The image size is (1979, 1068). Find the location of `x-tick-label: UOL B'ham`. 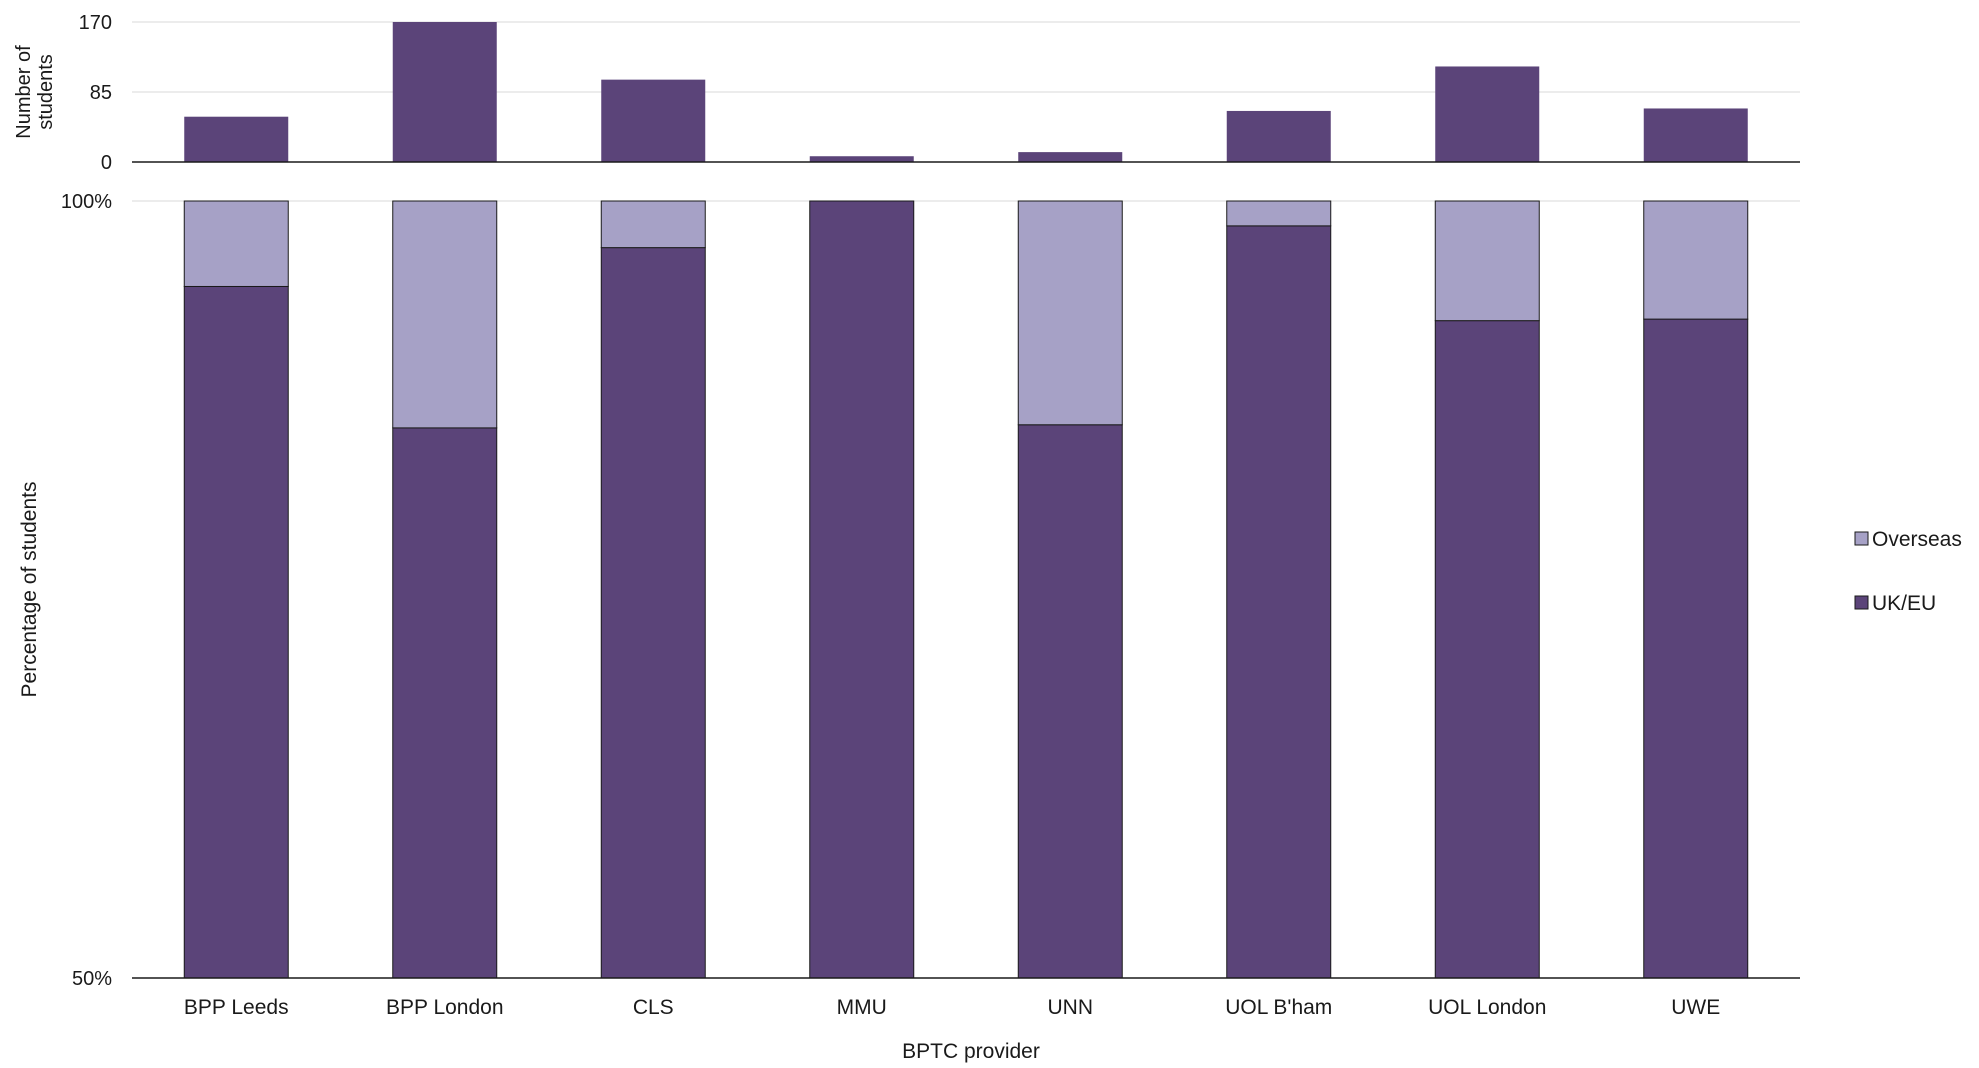

x-tick-label: UOL B'ham is located at coordinates (1278, 1007).